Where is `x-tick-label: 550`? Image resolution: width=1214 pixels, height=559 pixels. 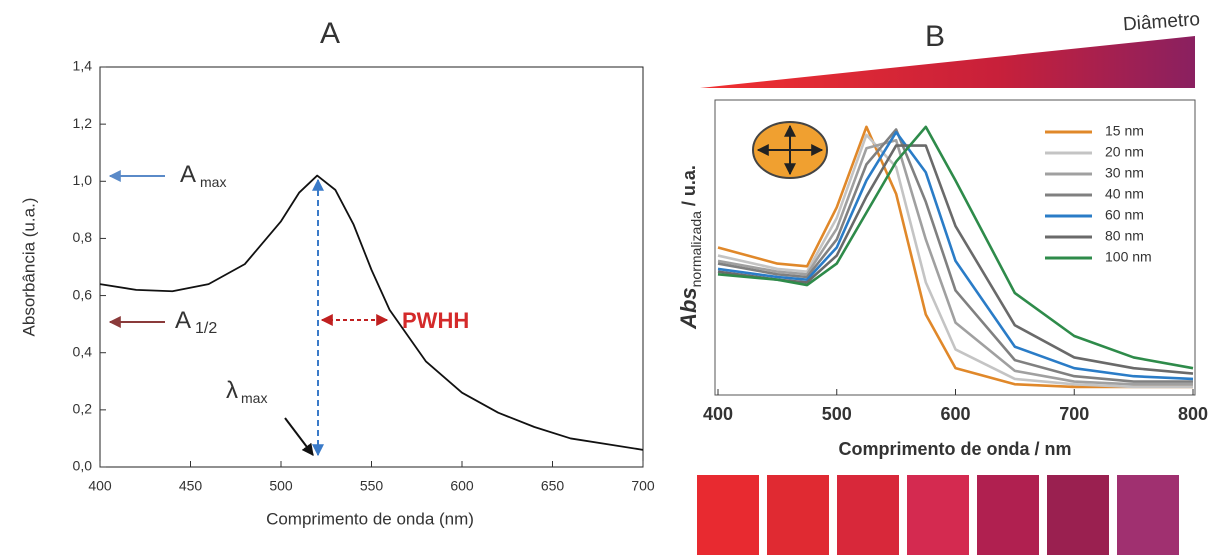 x-tick-label: 550 is located at coordinates (372, 486).